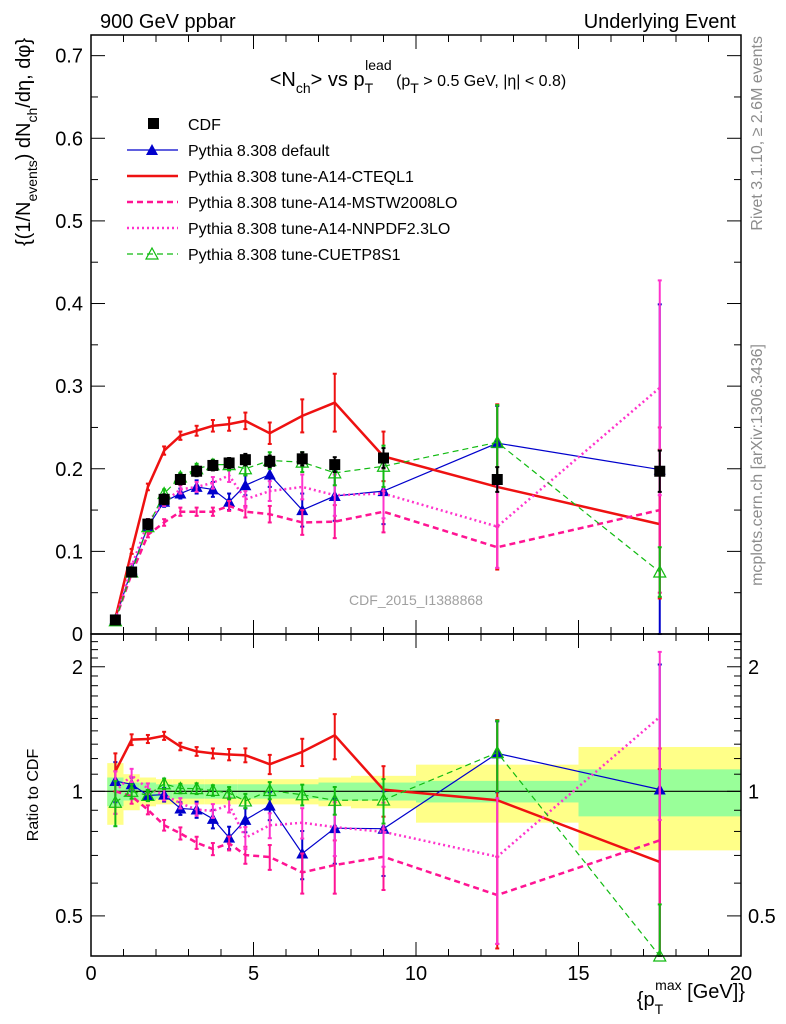  What do you see at coordinates (294, 255) in the screenshot?
I see `legend-label: Pythia 8.308 tune-CUETP8S1` at bounding box center [294, 255].